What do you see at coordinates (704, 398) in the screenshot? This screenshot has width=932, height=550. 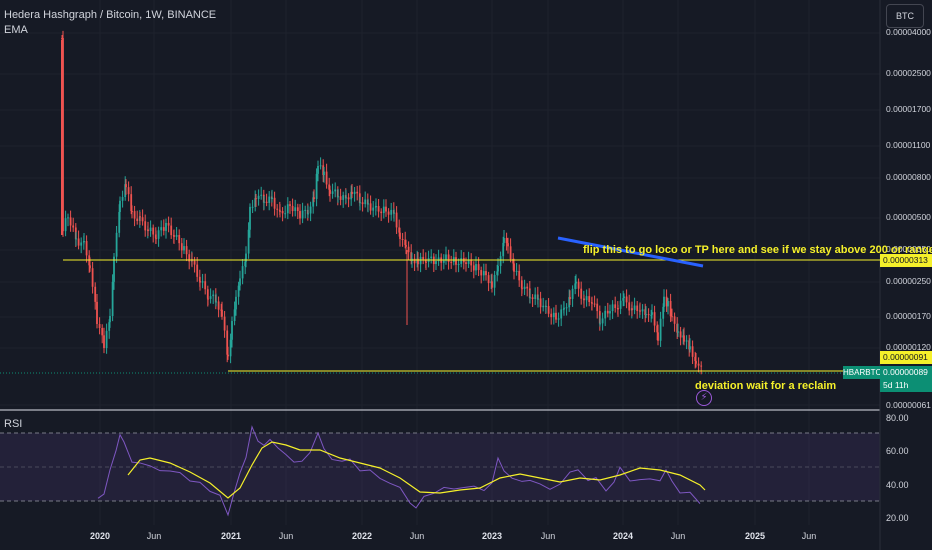 I see `lightning-icon: ⚡` at bounding box center [704, 398].